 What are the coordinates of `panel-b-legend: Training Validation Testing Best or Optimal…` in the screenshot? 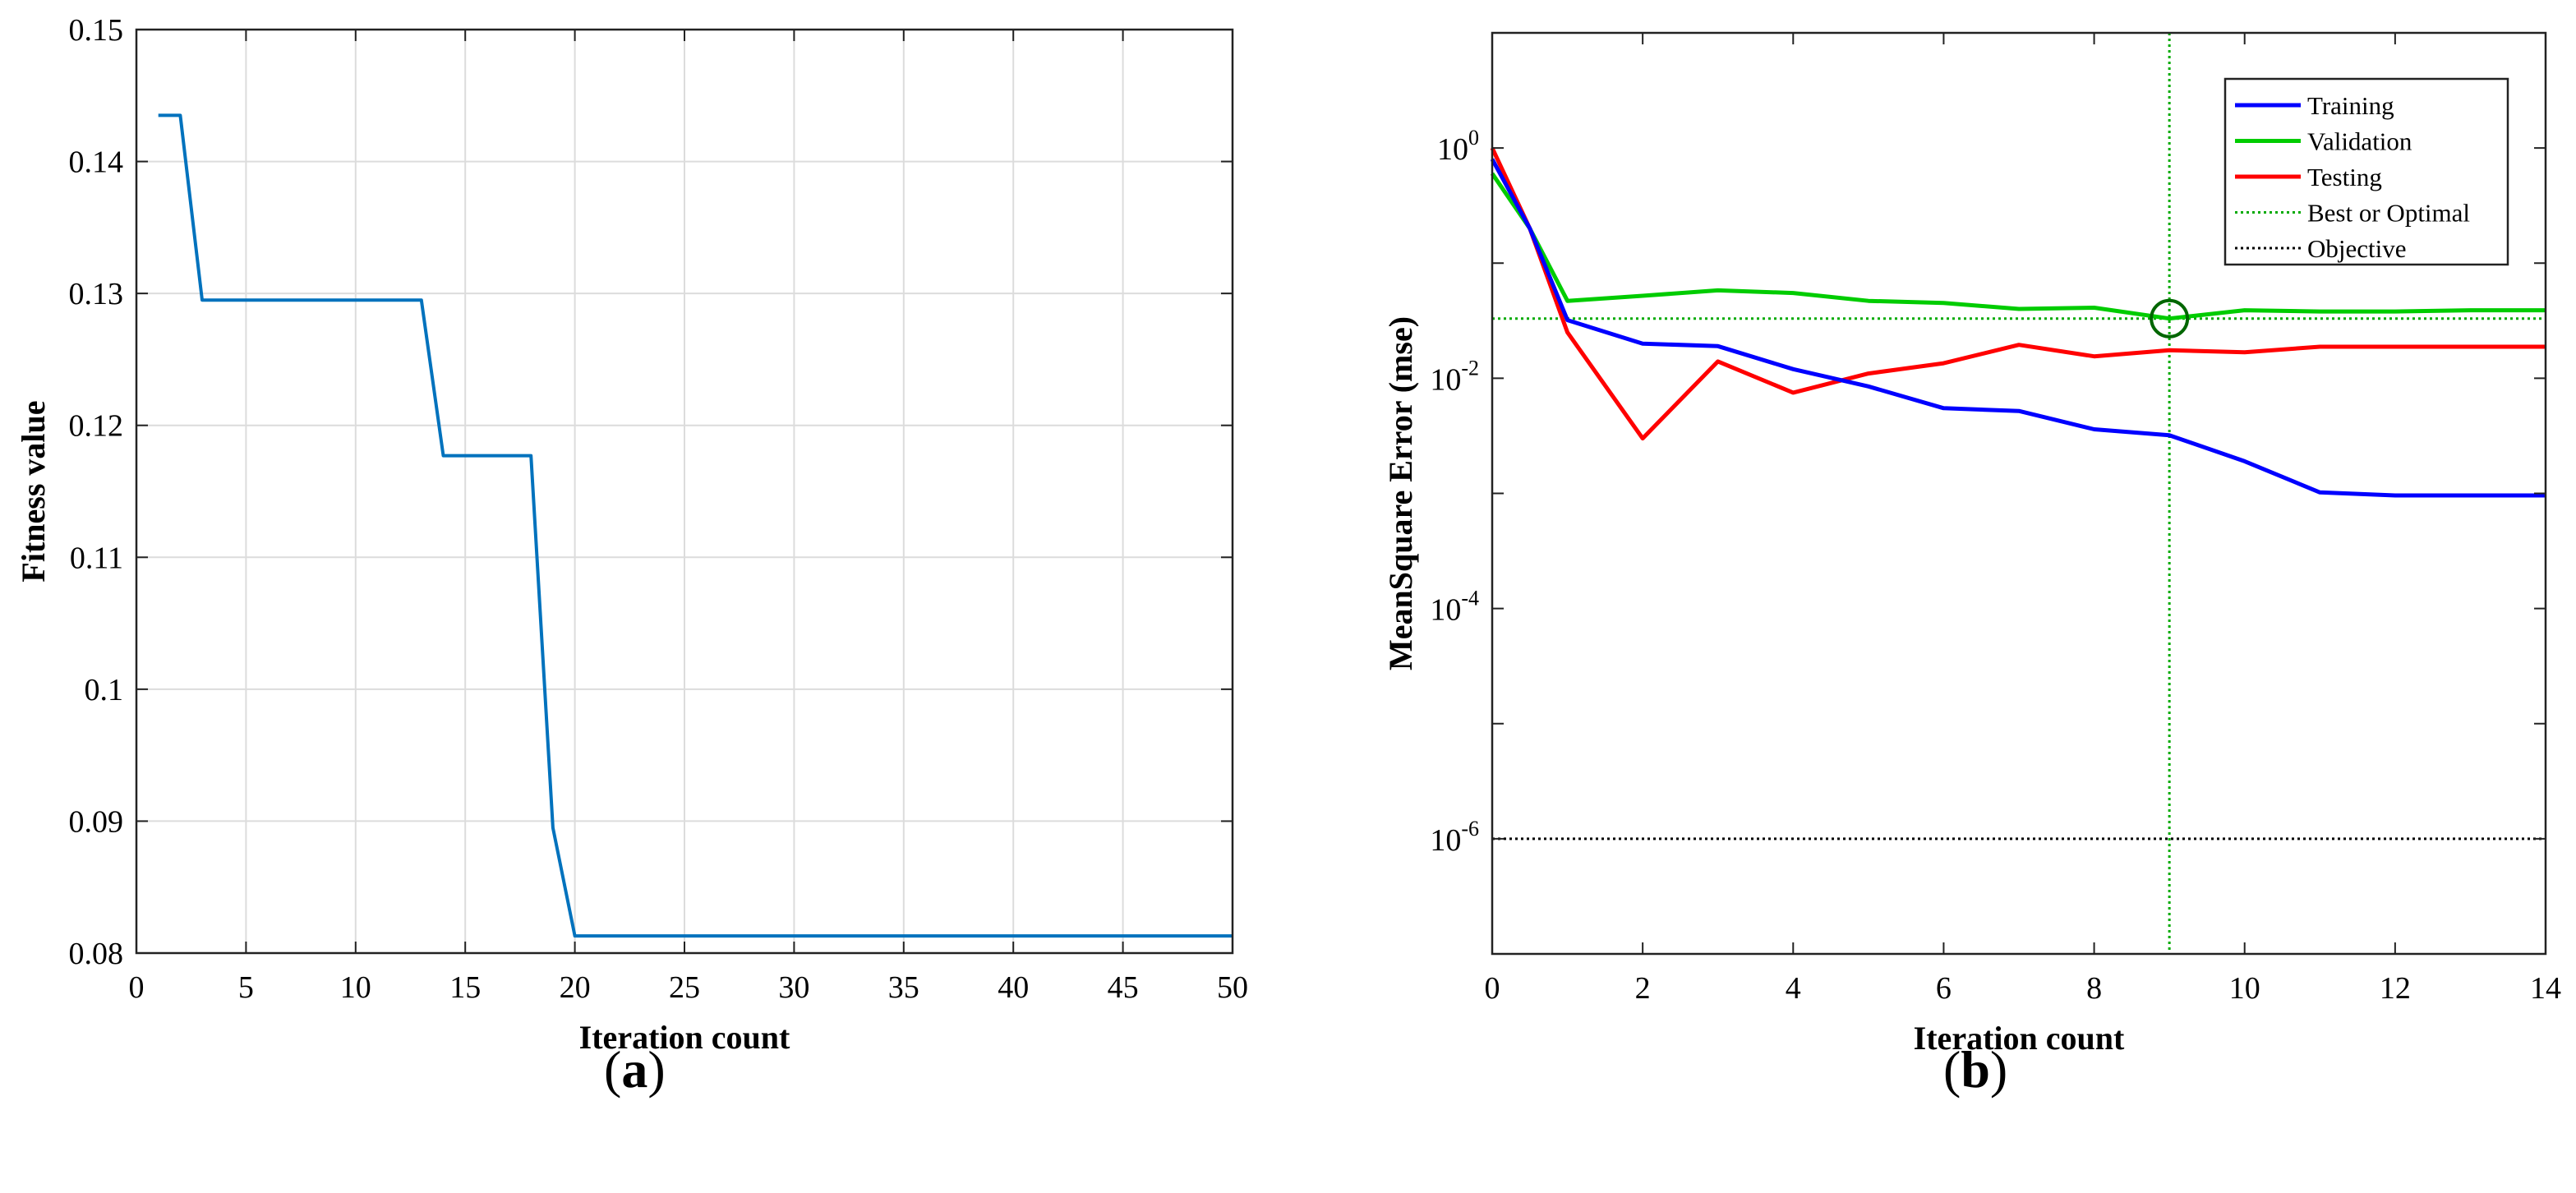 It's located at (2366, 171).